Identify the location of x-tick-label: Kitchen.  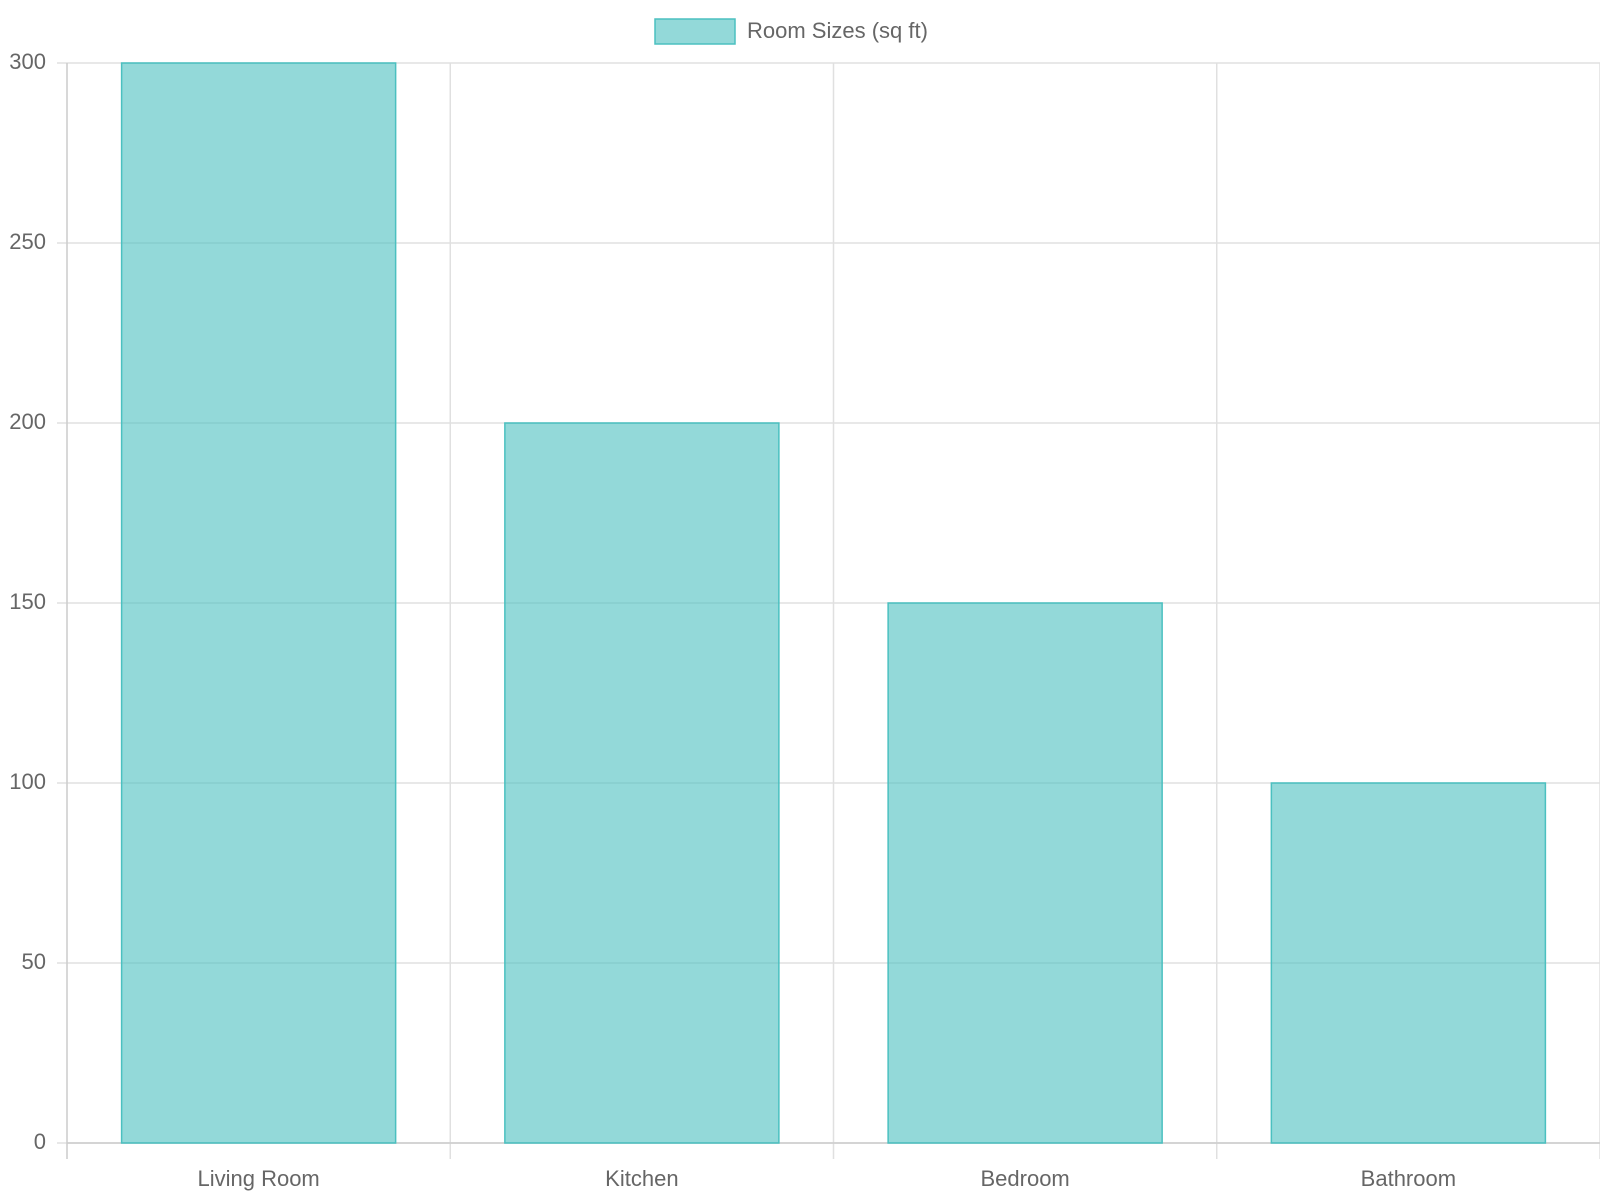
(641, 1178).